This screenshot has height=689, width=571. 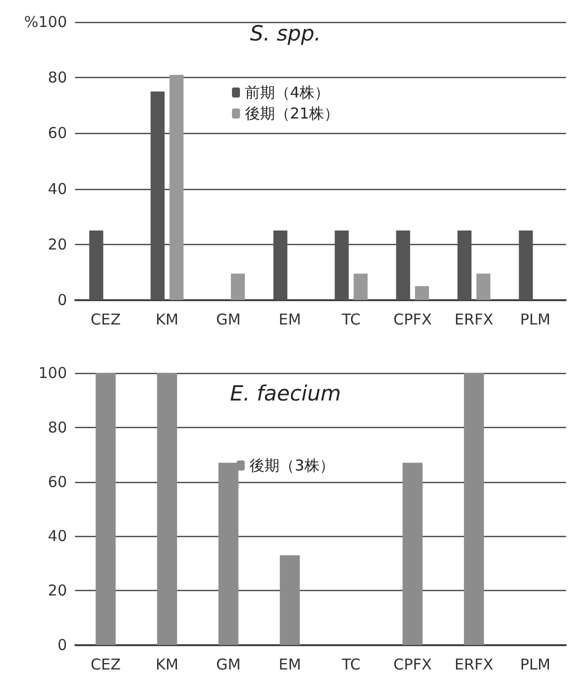 What do you see at coordinates (52, 373) in the screenshot?
I see `y-tick-label: 100` at bounding box center [52, 373].